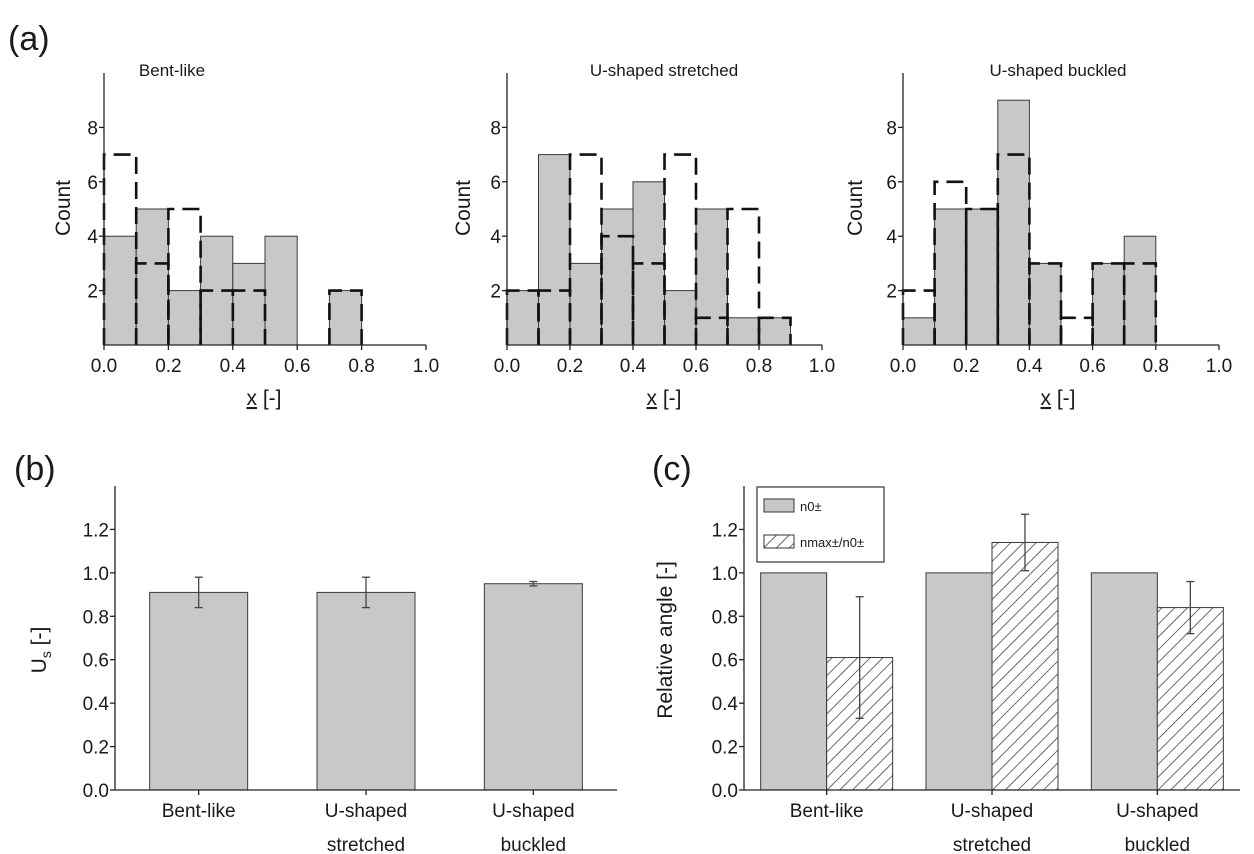 The width and height of the screenshot is (1254, 854). What do you see at coordinates (495, 292) in the screenshot?
I see `y-tick-label: 2` at bounding box center [495, 292].